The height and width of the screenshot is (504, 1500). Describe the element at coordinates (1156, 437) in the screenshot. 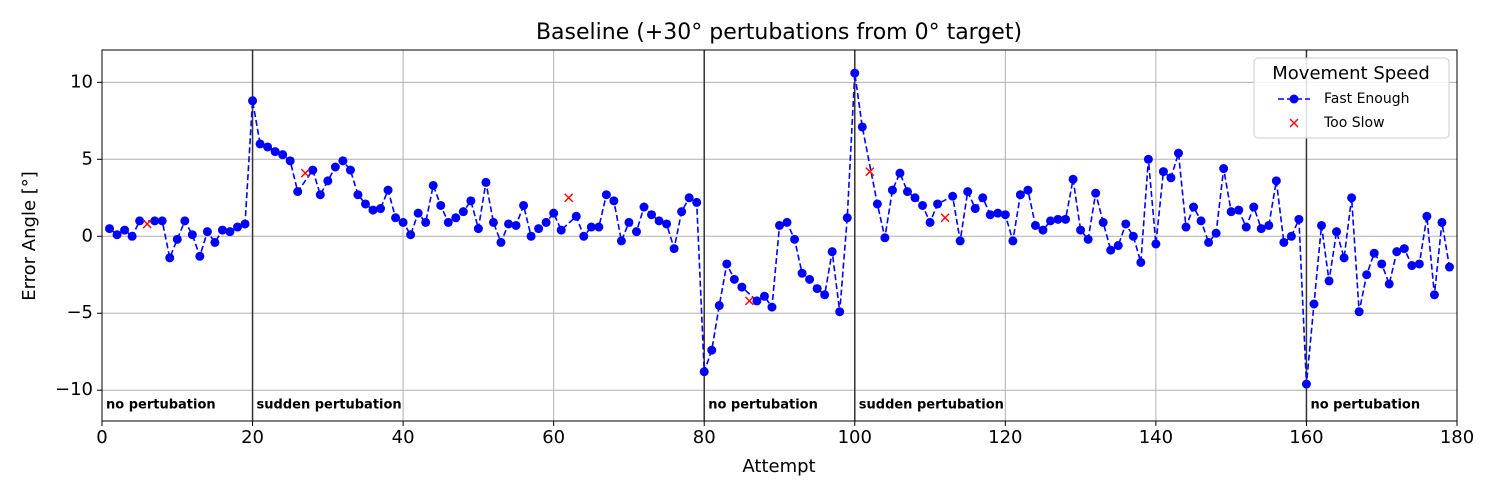

I see `x-tick-label: 140` at that location.